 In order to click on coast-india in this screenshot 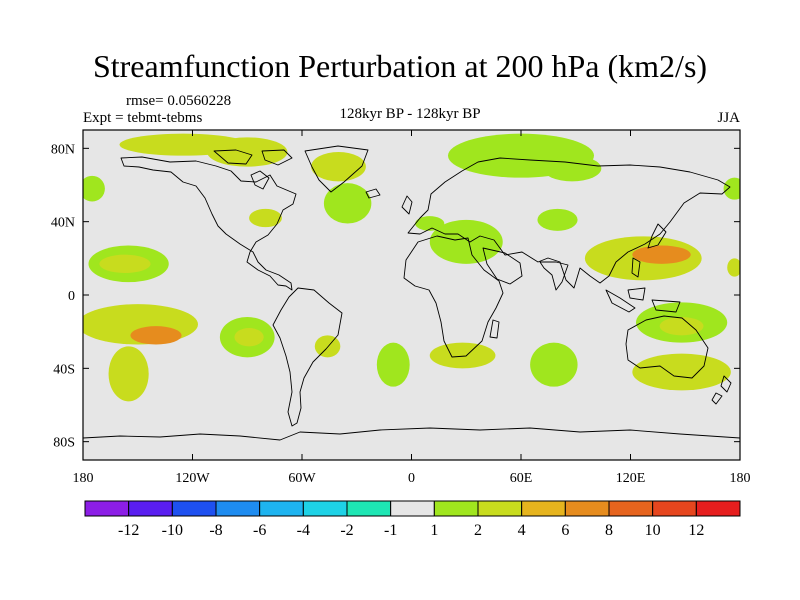, I will do `click(554, 276)`.